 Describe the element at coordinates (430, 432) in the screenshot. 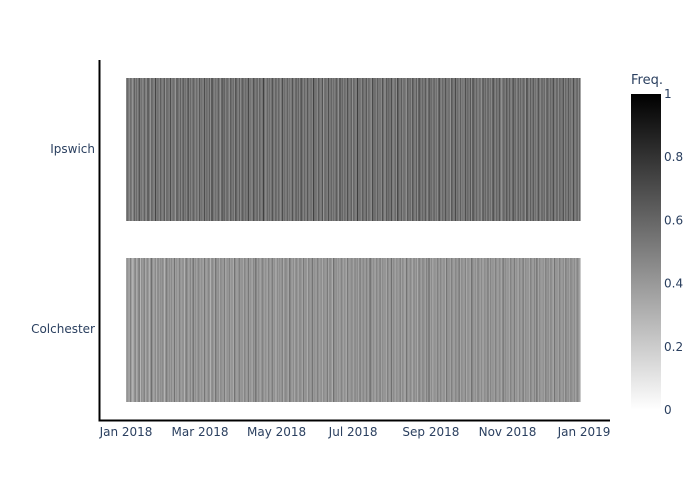

I see `x-tick-label: Sep 2018` at that location.